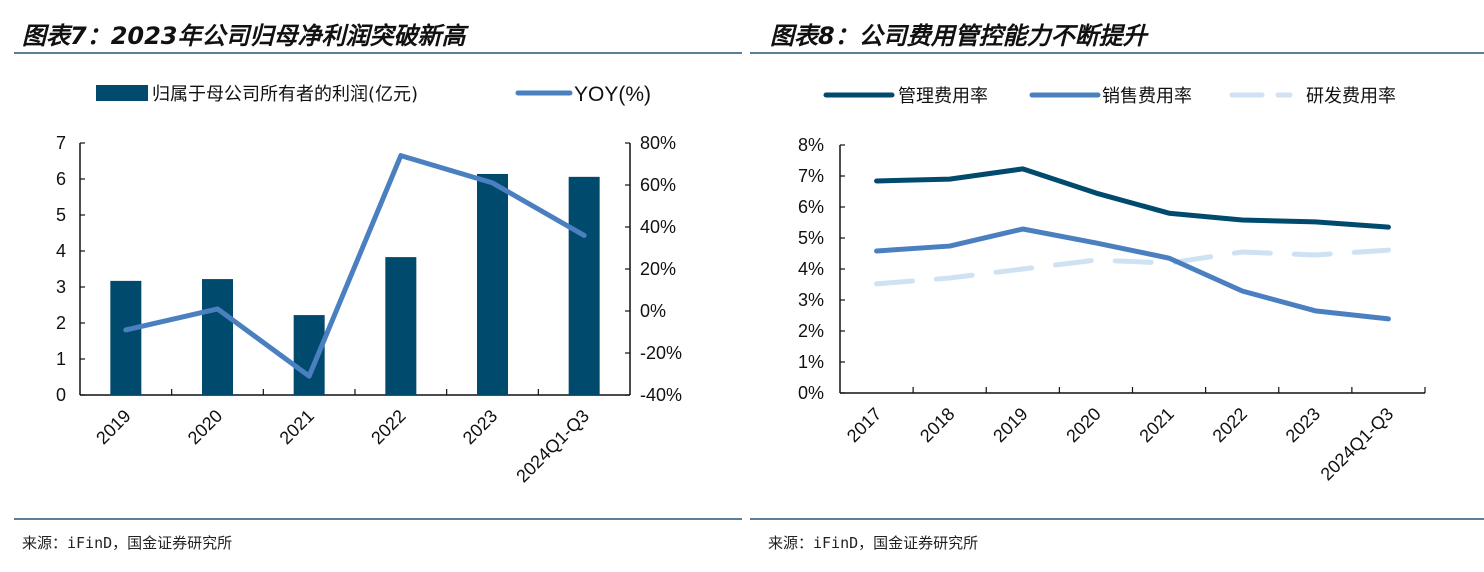 This screenshot has height=572, width=1484. What do you see at coordinates (811, 145) in the screenshot?
I see `y-tick-label: 8%` at bounding box center [811, 145].